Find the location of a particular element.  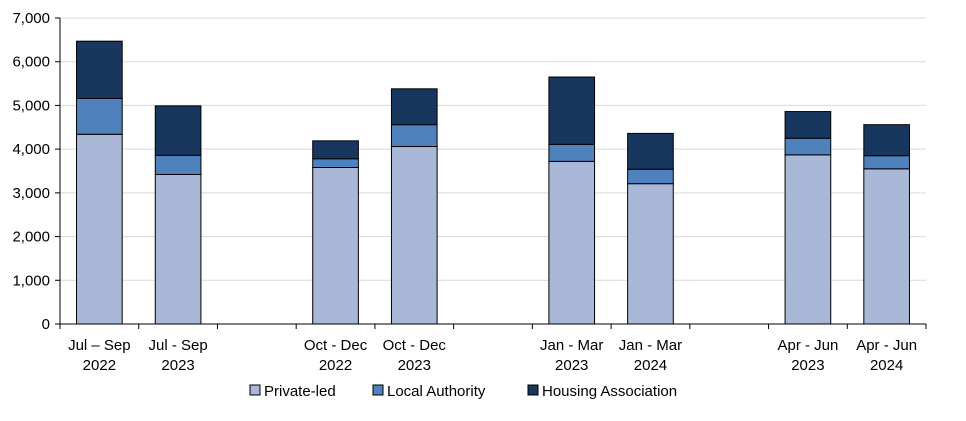

legend-label: Housing Association is located at coordinates (609, 391).